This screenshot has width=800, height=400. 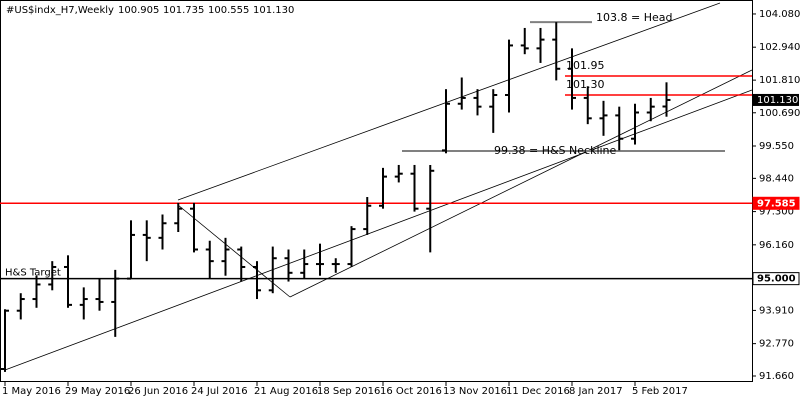 What do you see at coordinates (183, 10) in the screenshot?
I see `header-high: 101.735` at bounding box center [183, 10].